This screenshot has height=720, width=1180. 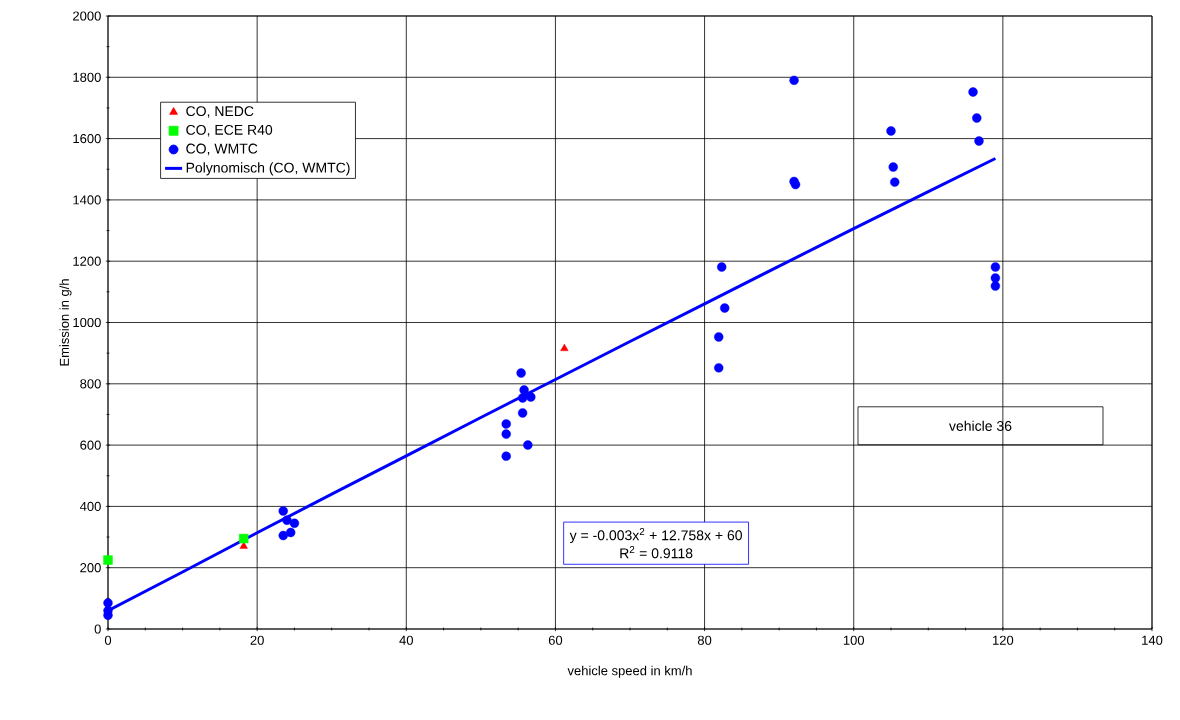 What do you see at coordinates (87, 138) in the screenshot?
I see `y-tick-label: 1600` at bounding box center [87, 138].